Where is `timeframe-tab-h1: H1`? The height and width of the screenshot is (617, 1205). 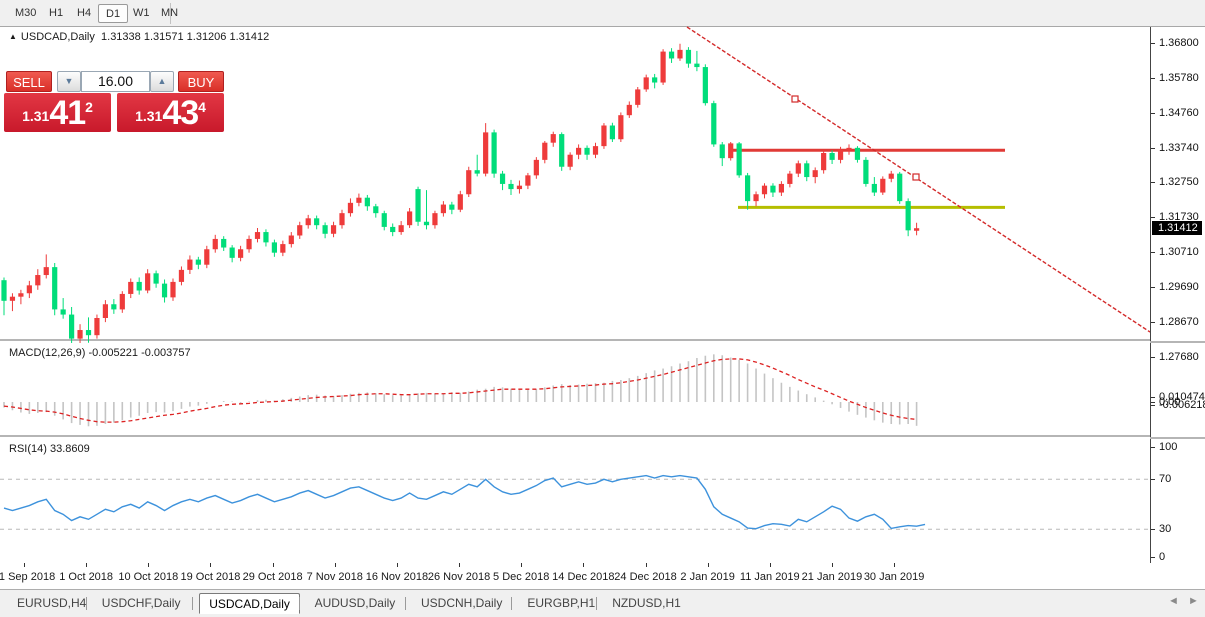
timeframe-tab-h1: H1 is located at coordinates (56, 13).